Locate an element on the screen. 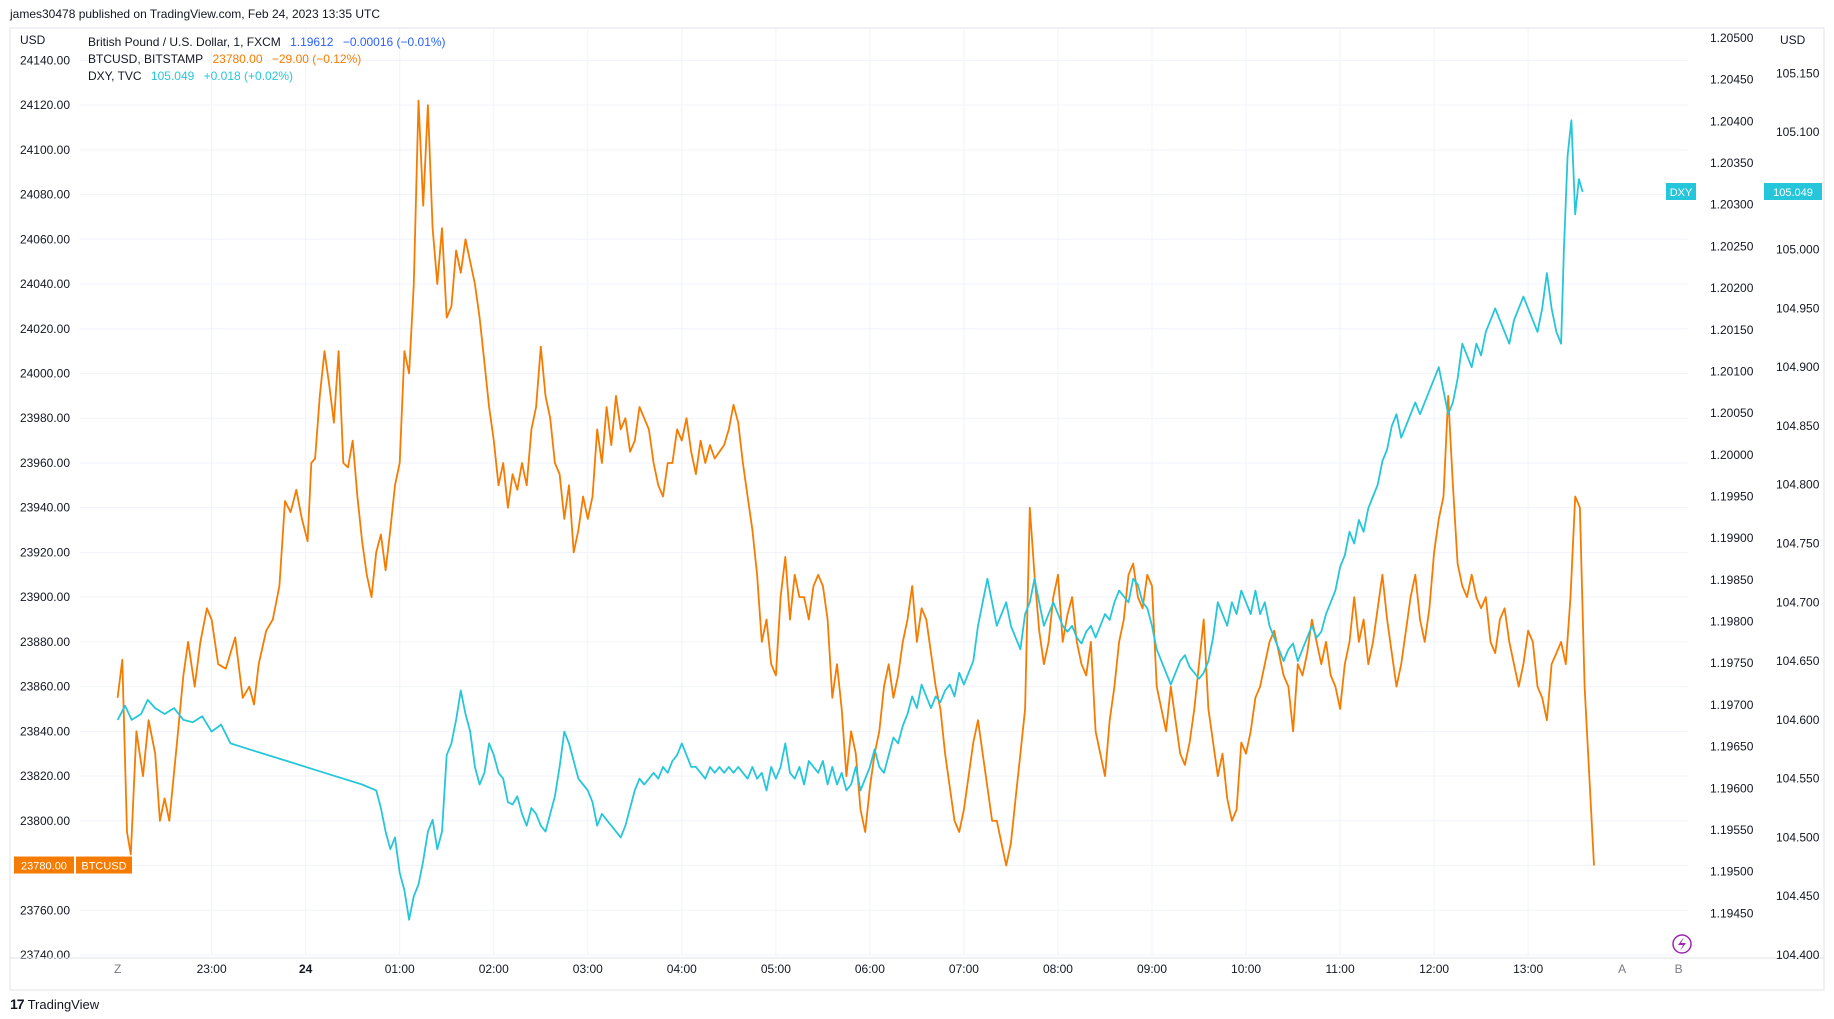 Image resolution: width=1834 pixels, height=1019 pixels. mid-axis-tick-label: 1.20200 is located at coordinates (1732, 288).